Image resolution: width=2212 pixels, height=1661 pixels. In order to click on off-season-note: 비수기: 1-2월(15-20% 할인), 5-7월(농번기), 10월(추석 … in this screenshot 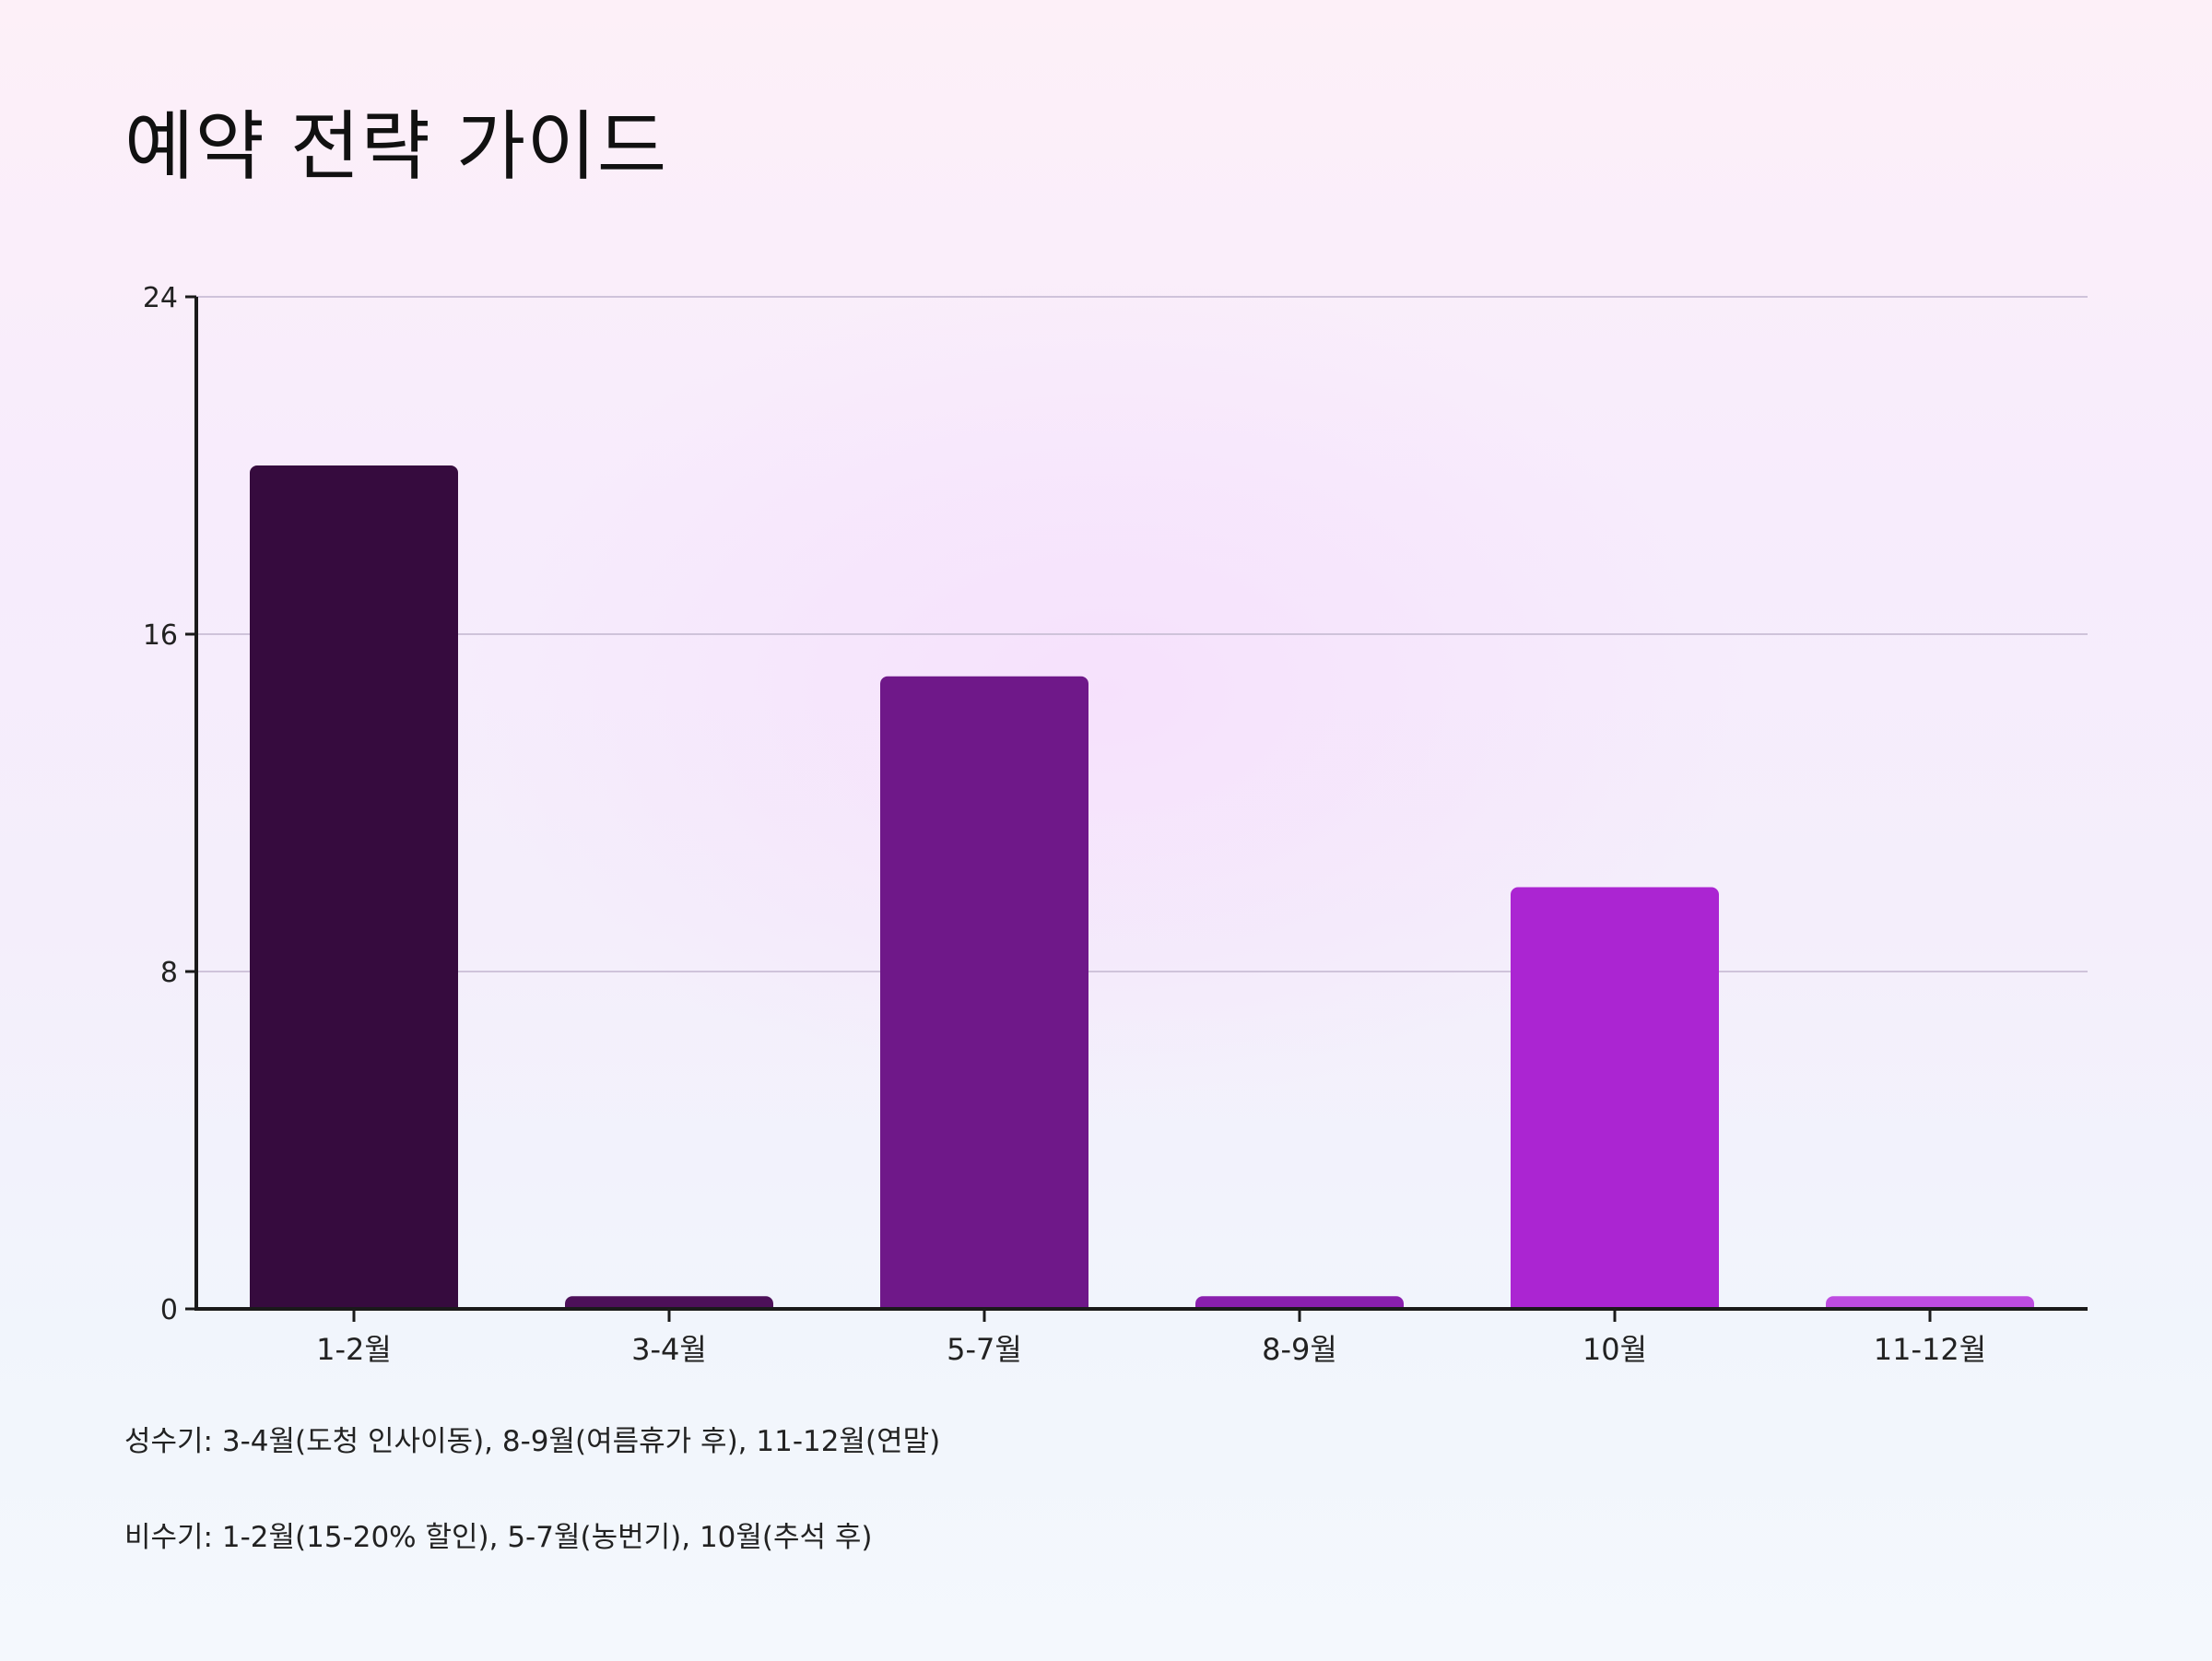, I will do `click(498, 1537)`.